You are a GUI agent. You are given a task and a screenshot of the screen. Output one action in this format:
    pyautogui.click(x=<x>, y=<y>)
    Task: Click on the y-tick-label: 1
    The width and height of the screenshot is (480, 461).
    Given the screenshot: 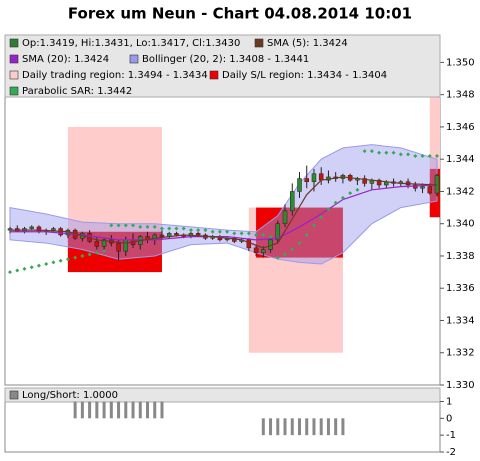 What is the action you would take?
    pyautogui.click(x=449, y=401)
    